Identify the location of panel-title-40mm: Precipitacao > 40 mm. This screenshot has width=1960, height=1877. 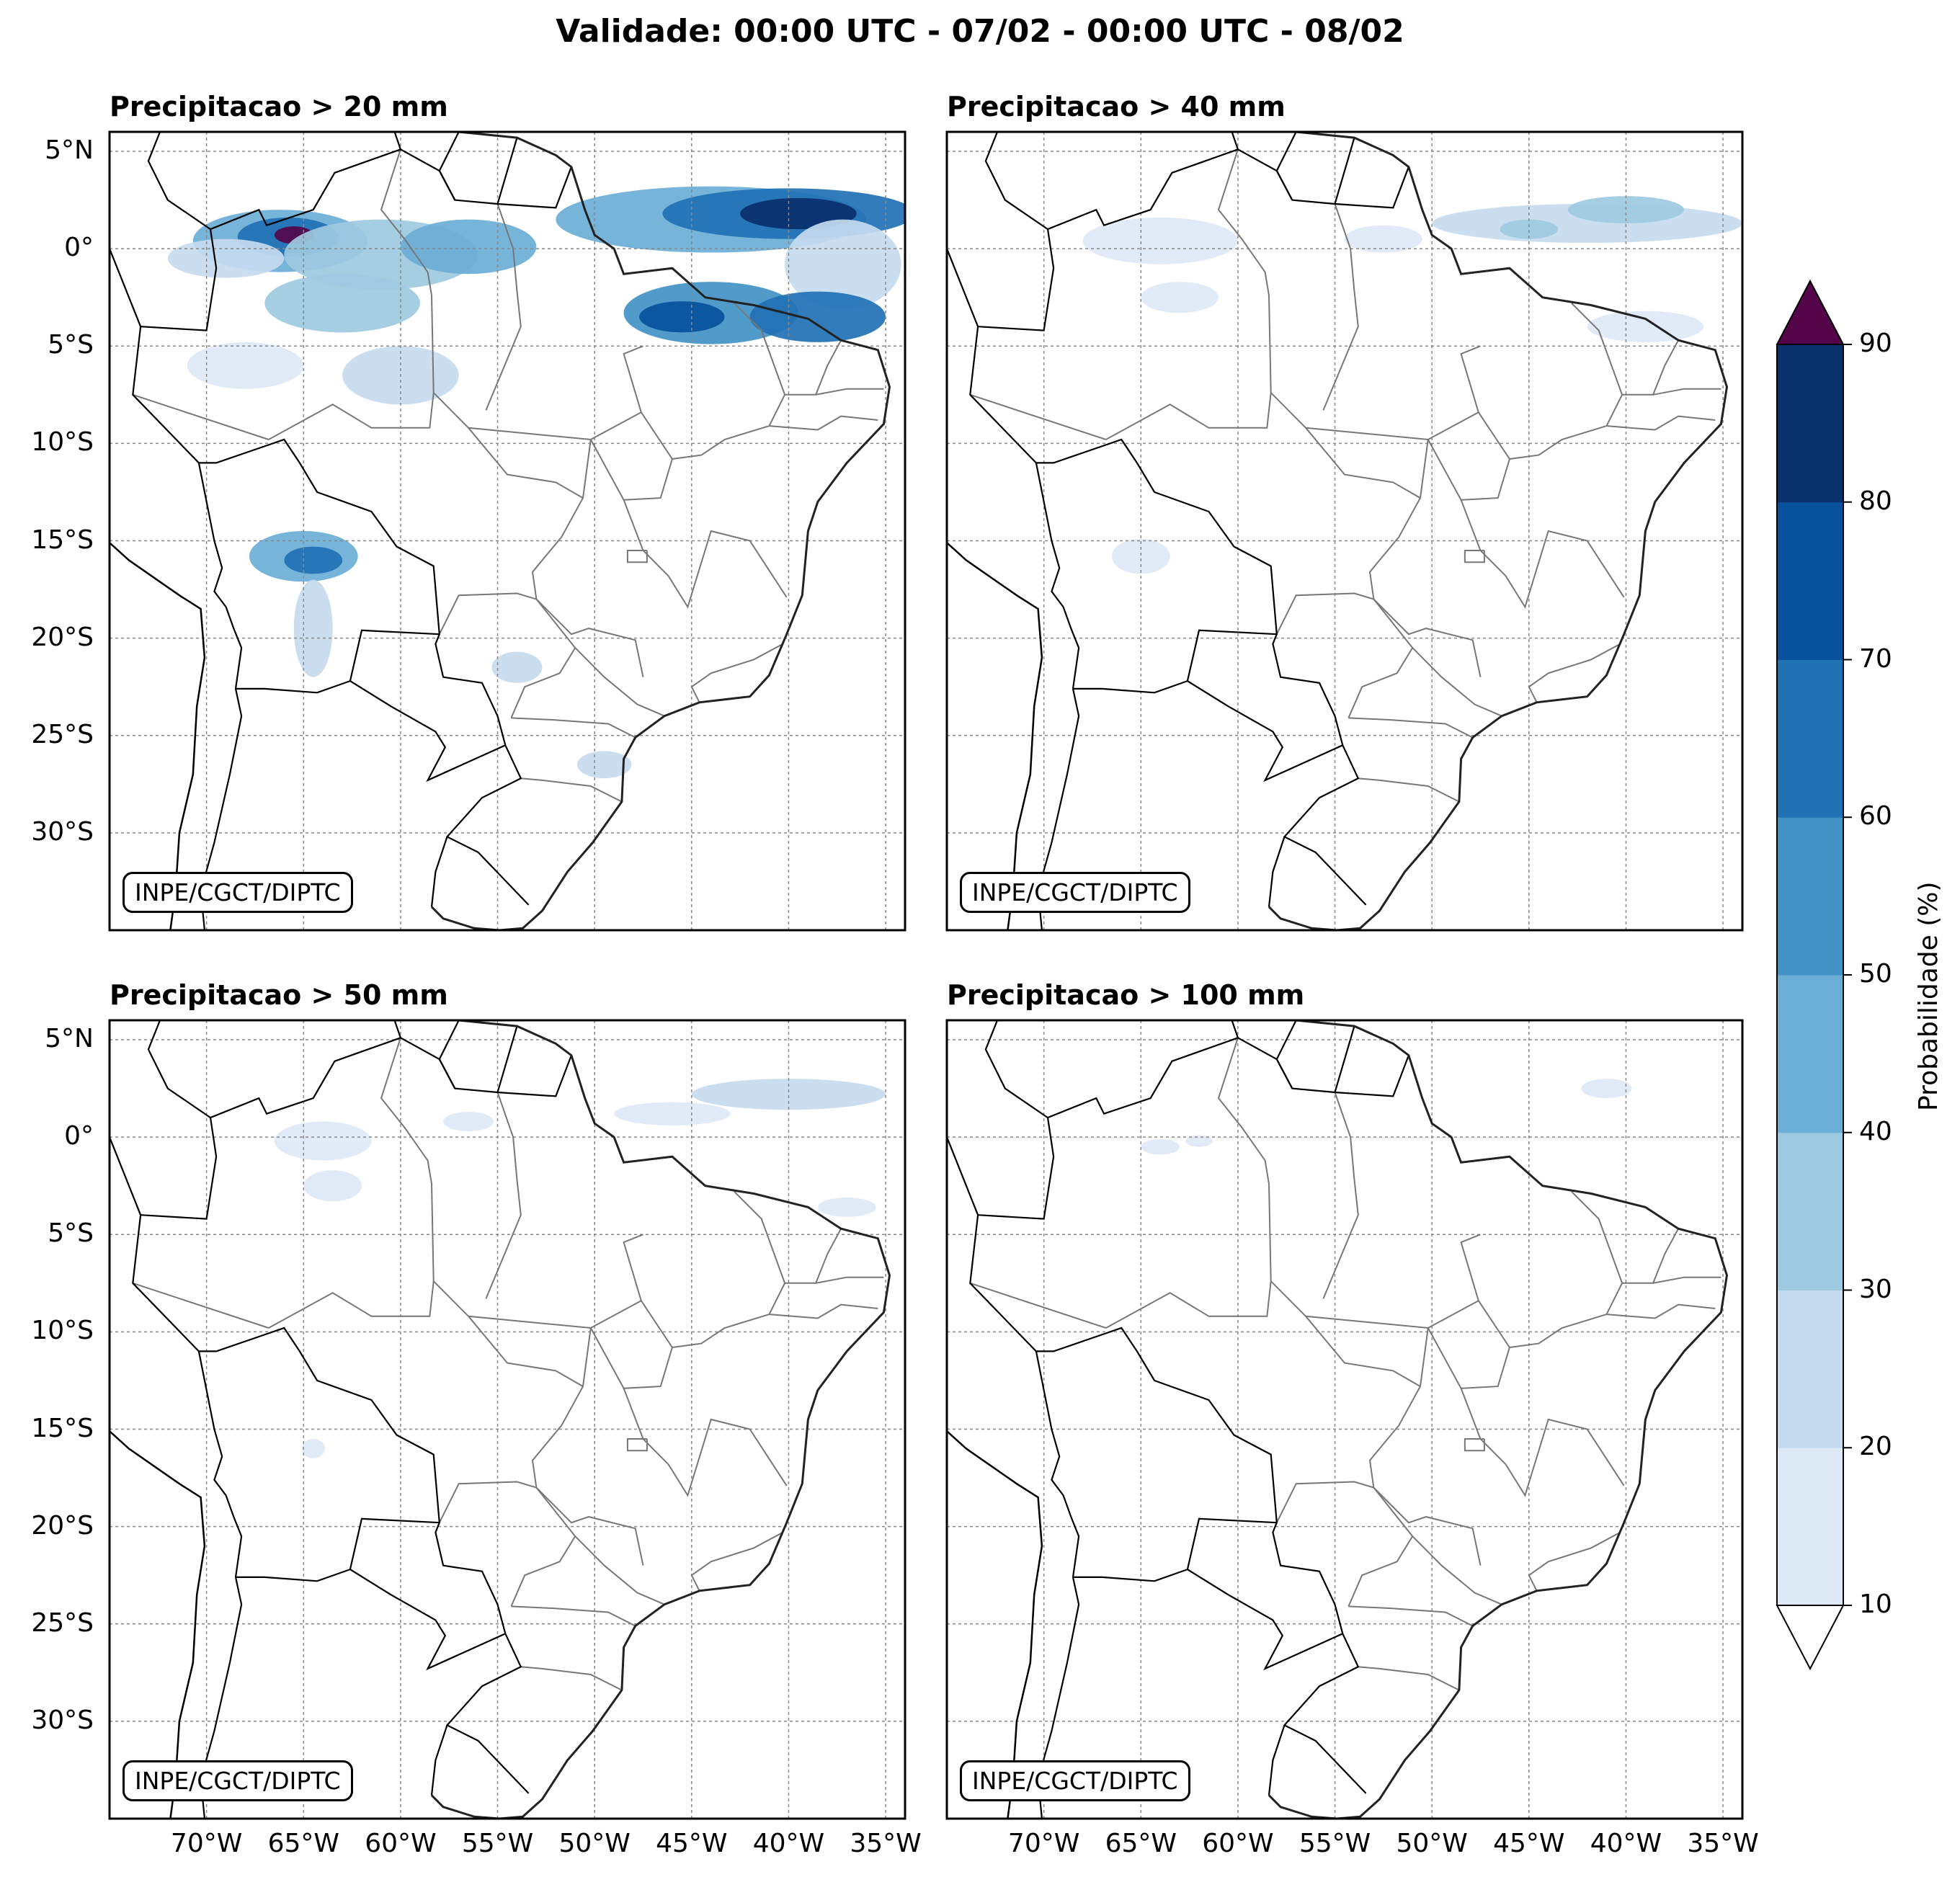
(1116, 106).